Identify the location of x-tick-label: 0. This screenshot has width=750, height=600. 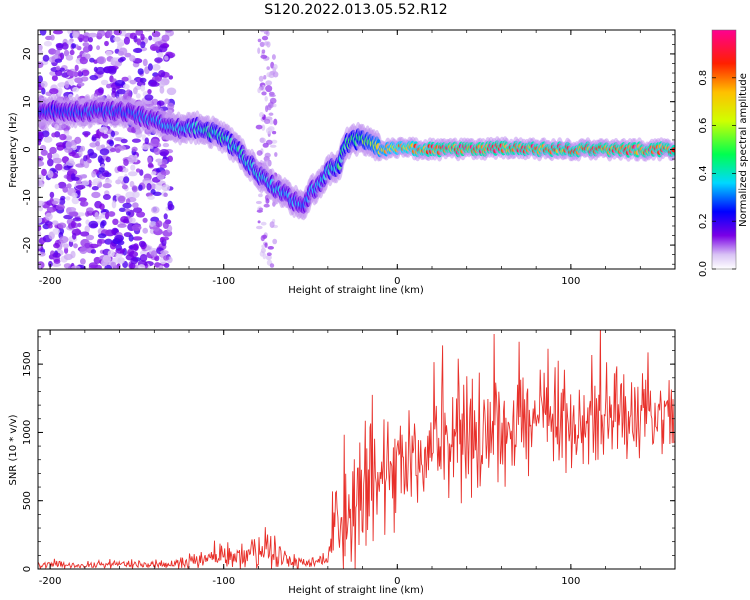
(397, 581).